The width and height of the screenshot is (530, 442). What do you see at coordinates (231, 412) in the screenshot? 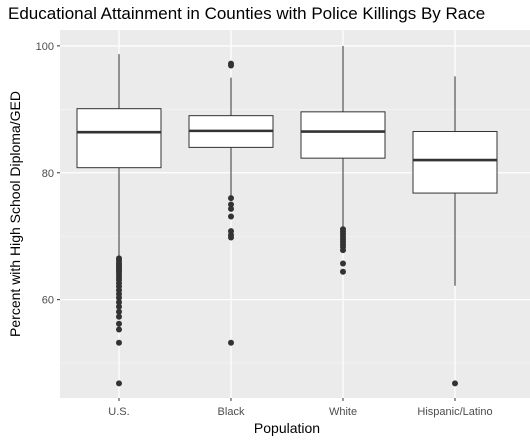
I see `x-tick-label: Black` at bounding box center [231, 412].